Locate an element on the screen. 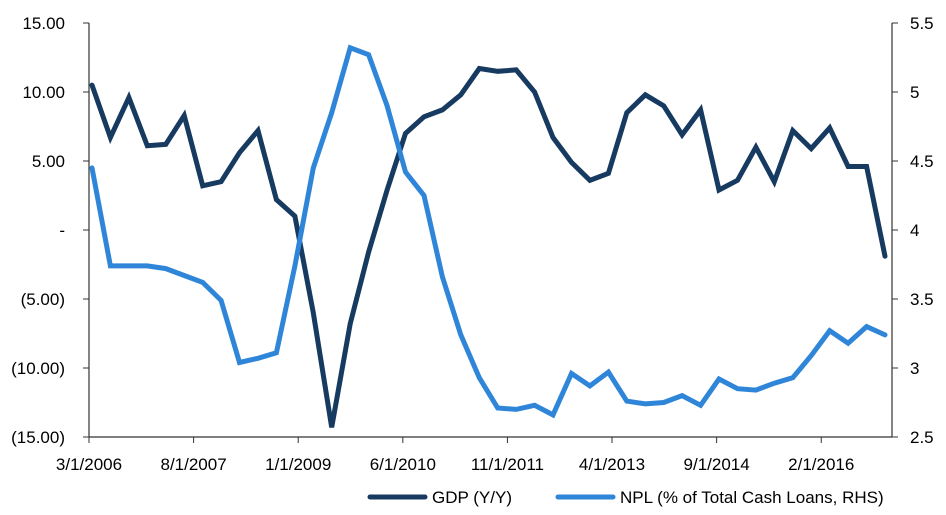  left-tick-label: 5.00 is located at coordinates (48, 161).